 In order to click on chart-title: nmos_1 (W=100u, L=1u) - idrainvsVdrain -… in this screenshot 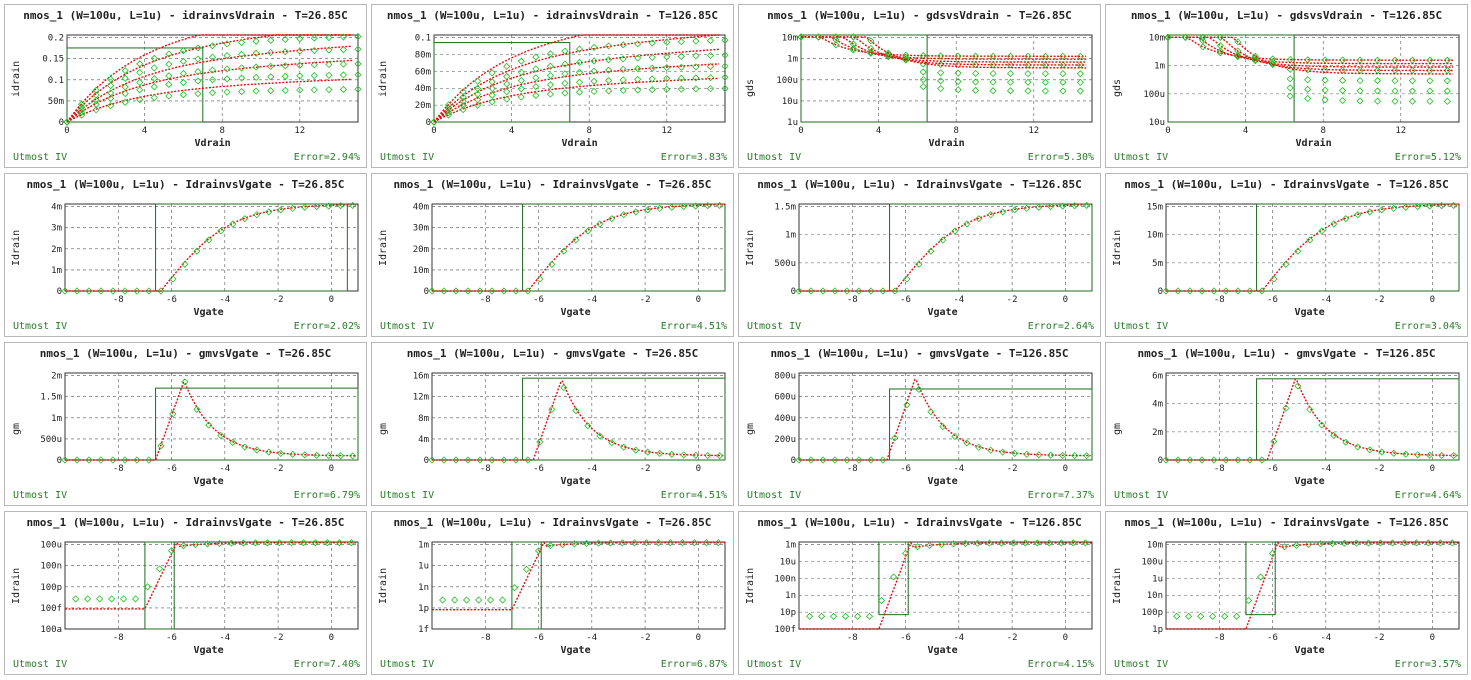, I will do `click(185, 15)`.